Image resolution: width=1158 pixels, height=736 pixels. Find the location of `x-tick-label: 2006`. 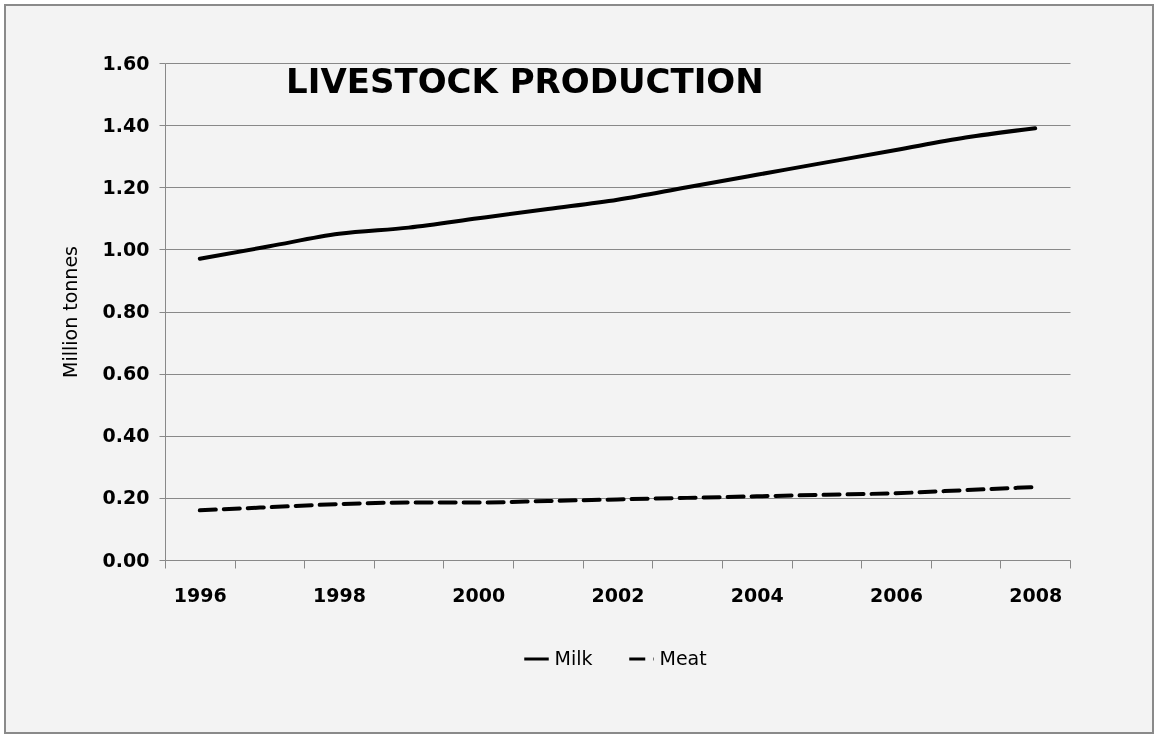

x-tick-label: 2006 is located at coordinates (896, 594).